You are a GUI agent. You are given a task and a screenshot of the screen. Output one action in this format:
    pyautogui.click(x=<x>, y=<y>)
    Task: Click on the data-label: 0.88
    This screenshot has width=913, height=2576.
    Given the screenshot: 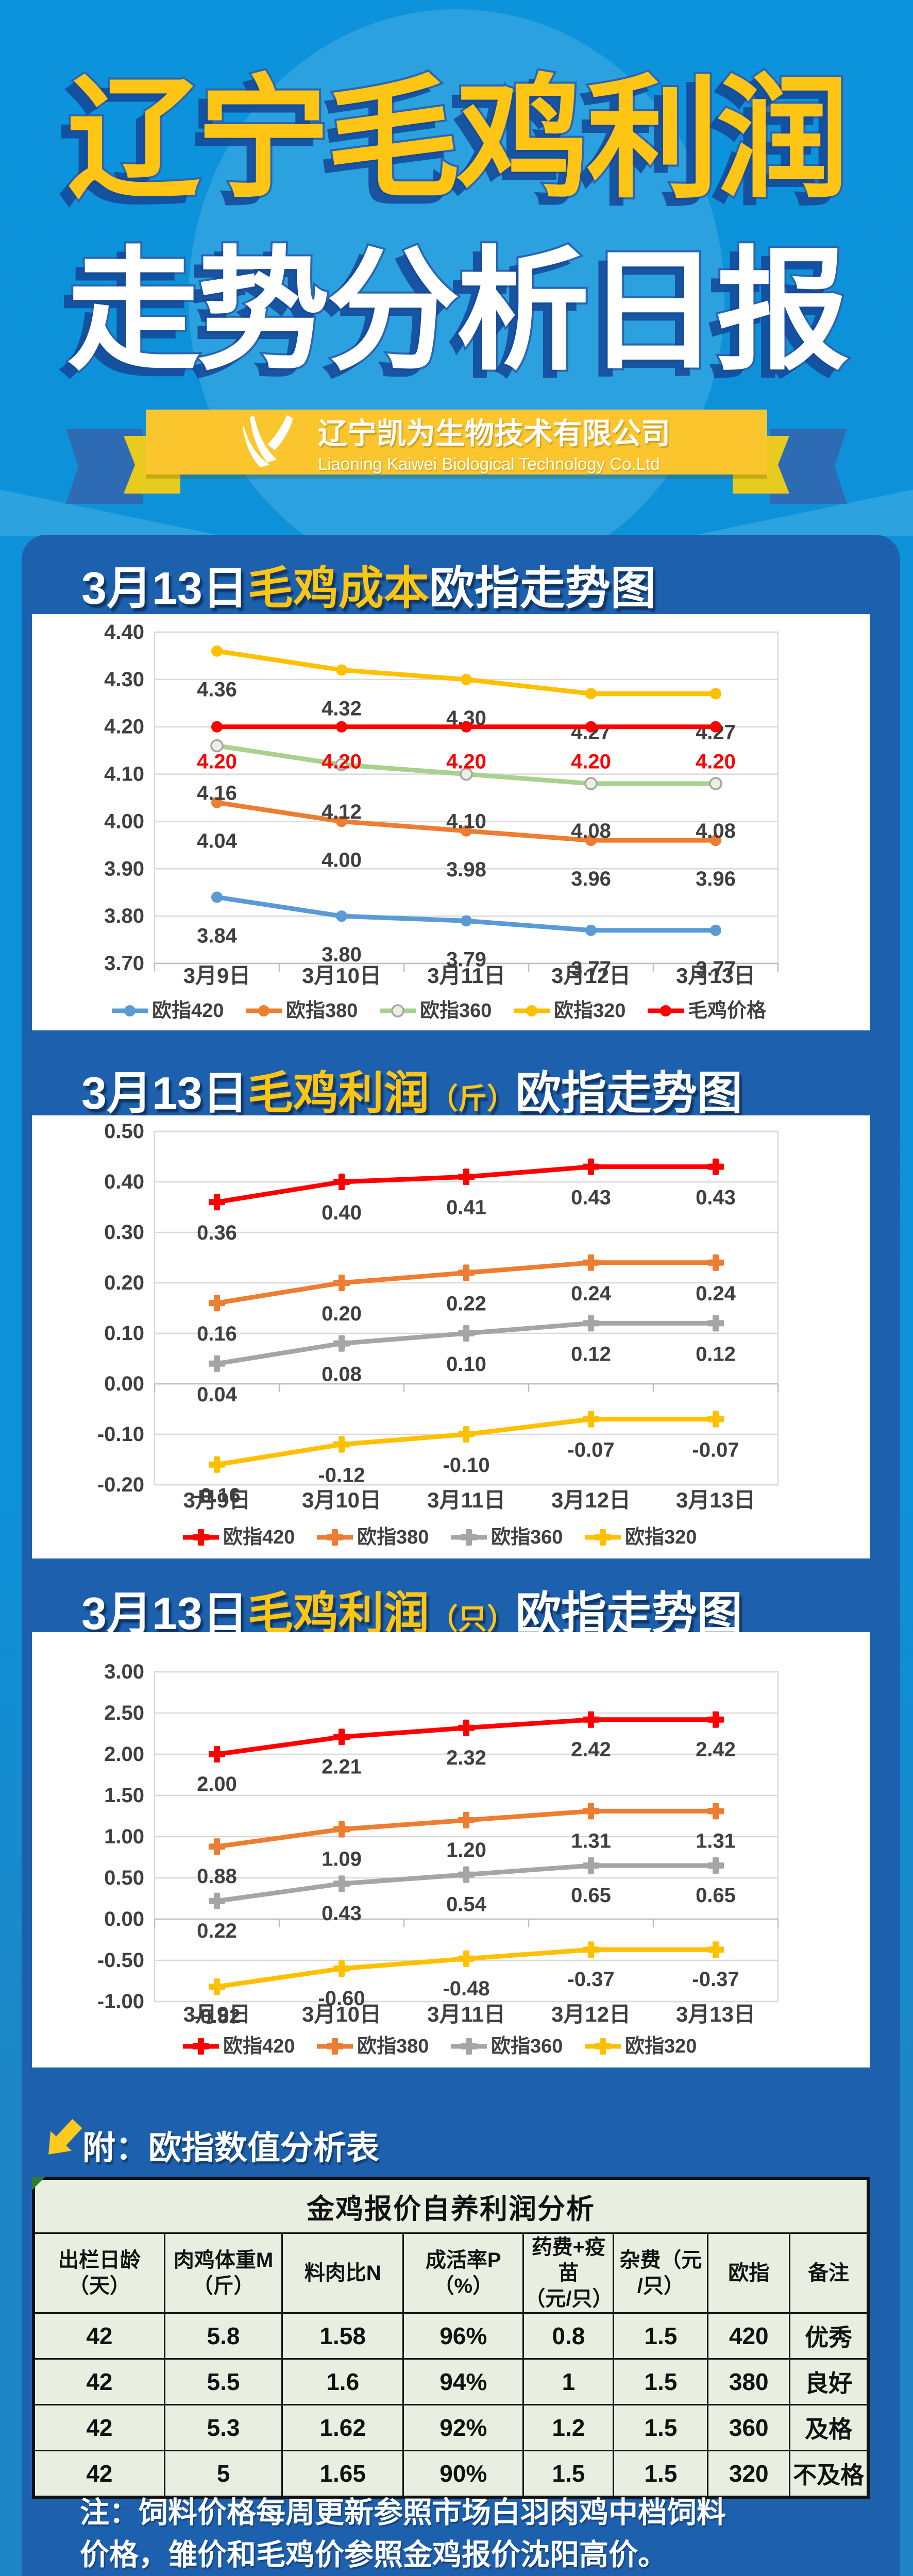 What is the action you would take?
    pyautogui.click(x=217, y=1877)
    